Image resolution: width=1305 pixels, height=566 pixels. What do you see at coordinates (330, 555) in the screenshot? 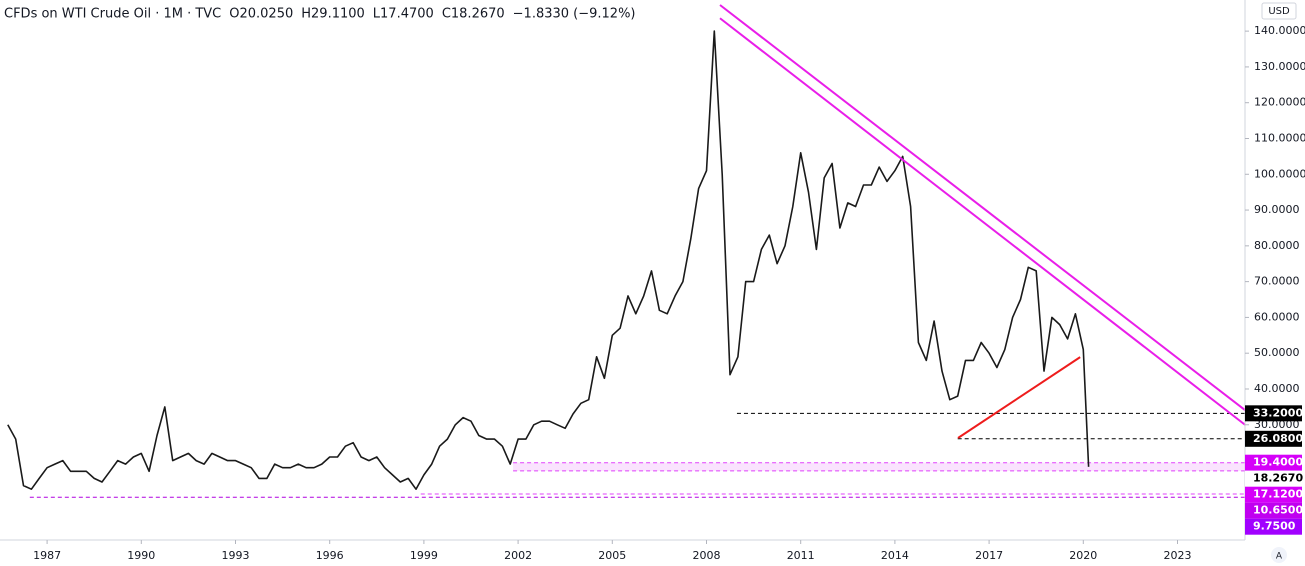
I see `x-tick-label: 1996` at bounding box center [330, 555].